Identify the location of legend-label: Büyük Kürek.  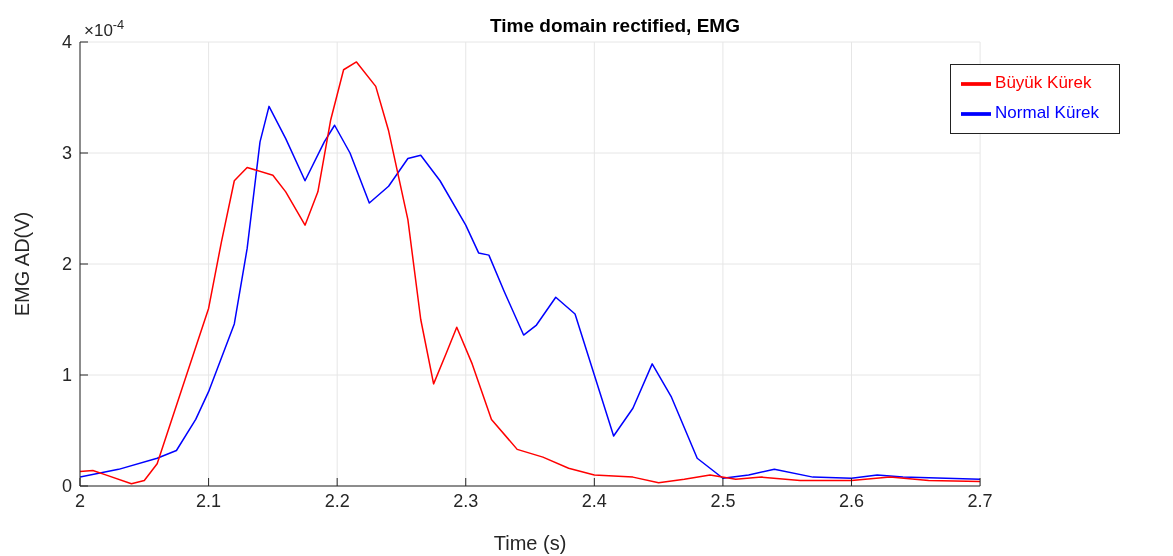
(1043, 83).